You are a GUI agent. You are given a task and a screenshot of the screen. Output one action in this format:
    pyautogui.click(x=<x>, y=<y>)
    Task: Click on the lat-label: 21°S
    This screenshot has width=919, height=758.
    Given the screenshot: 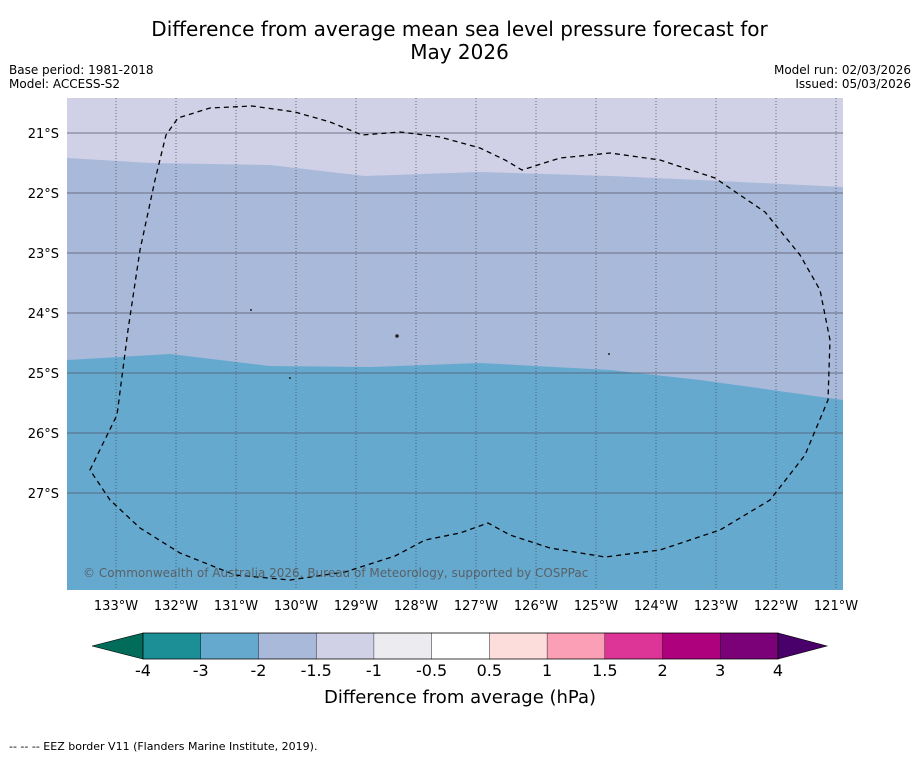 What is the action you would take?
    pyautogui.click(x=43, y=134)
    